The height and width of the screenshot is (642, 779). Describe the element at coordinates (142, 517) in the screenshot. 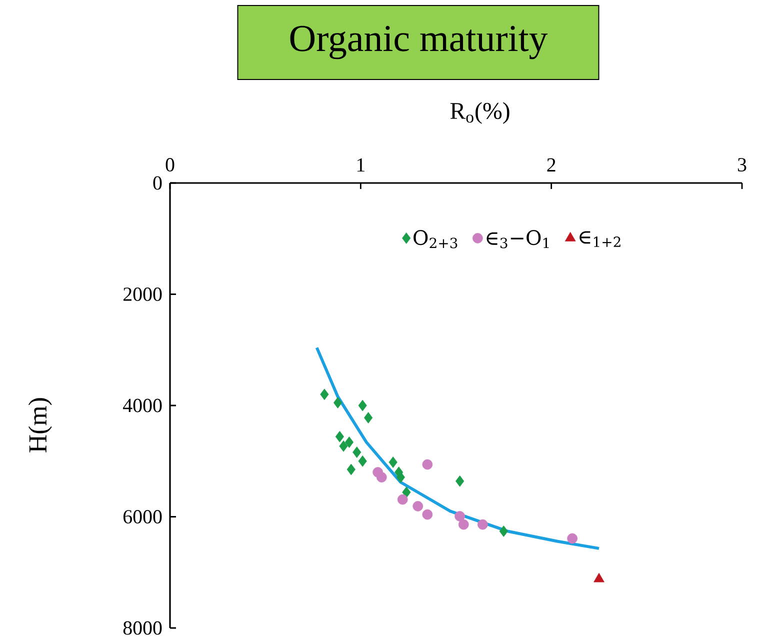

I see `y-tick-label: 6000` at that location.